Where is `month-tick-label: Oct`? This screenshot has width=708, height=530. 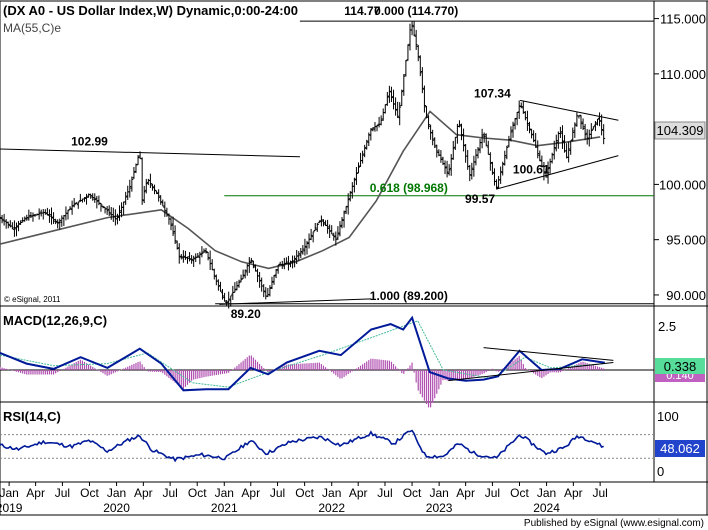
month-tick-label: Oct is located at coordinates (412, 493).